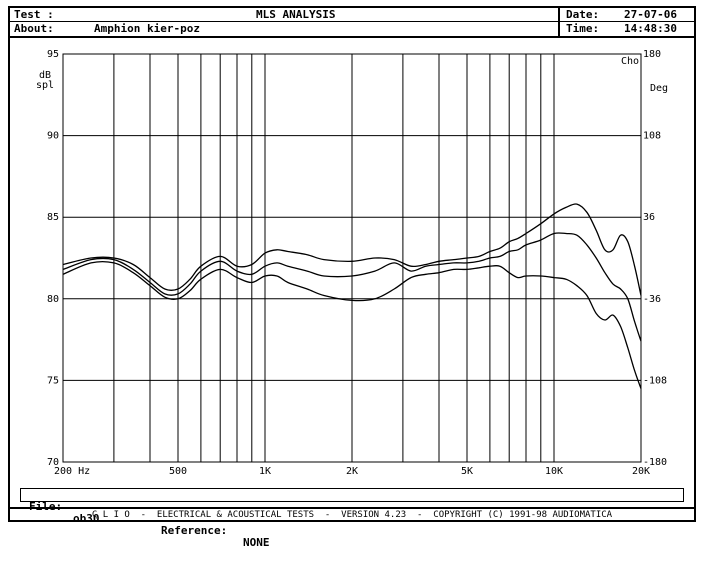 This screenshot has height=561, width=704. Describe the element at coordinates (655, 462) in the screenshot. I see `y2-tick-label: -180` at that location.